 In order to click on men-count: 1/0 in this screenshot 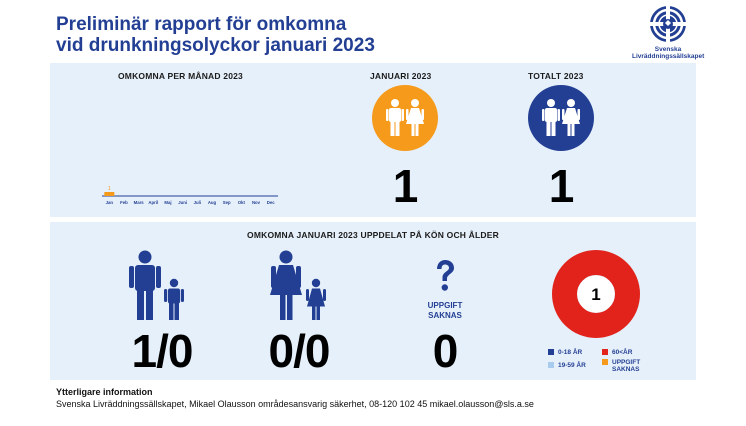, I will do `click(162, 351)`.